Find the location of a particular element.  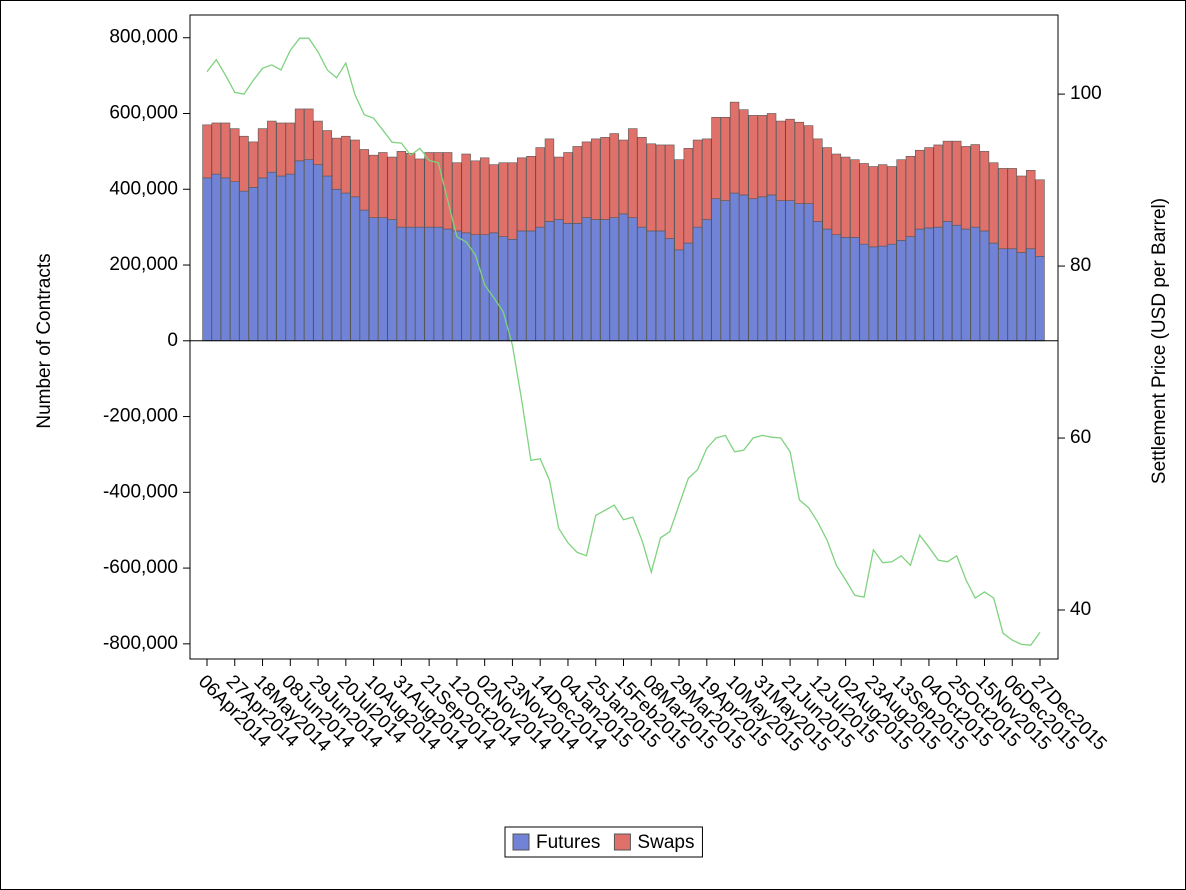

legend-label: Futures is located at coordinates (568, 842).